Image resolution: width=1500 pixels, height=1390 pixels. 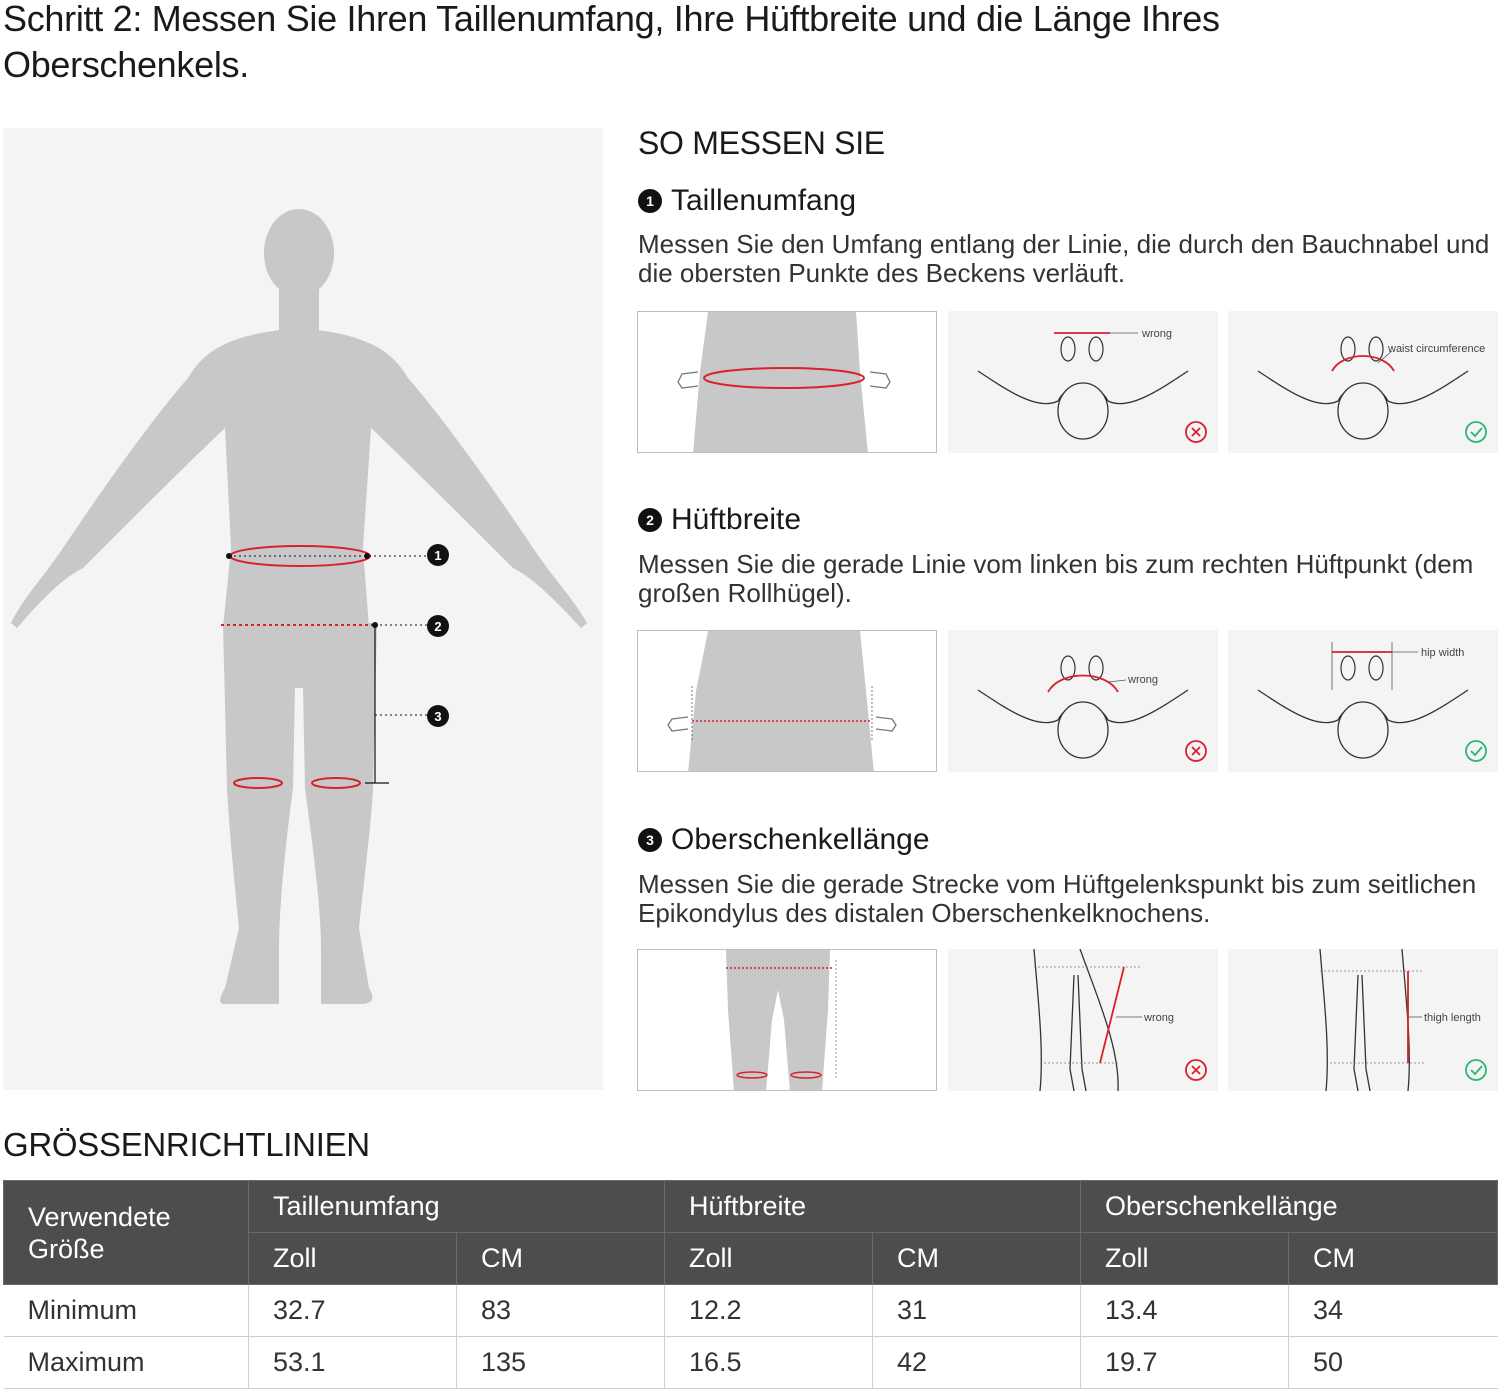 What do you see at coordinates (1083, 701) in the screenshot?
I see `hip-wrong-illustration: wrong` at bounding box center [1083, 701].